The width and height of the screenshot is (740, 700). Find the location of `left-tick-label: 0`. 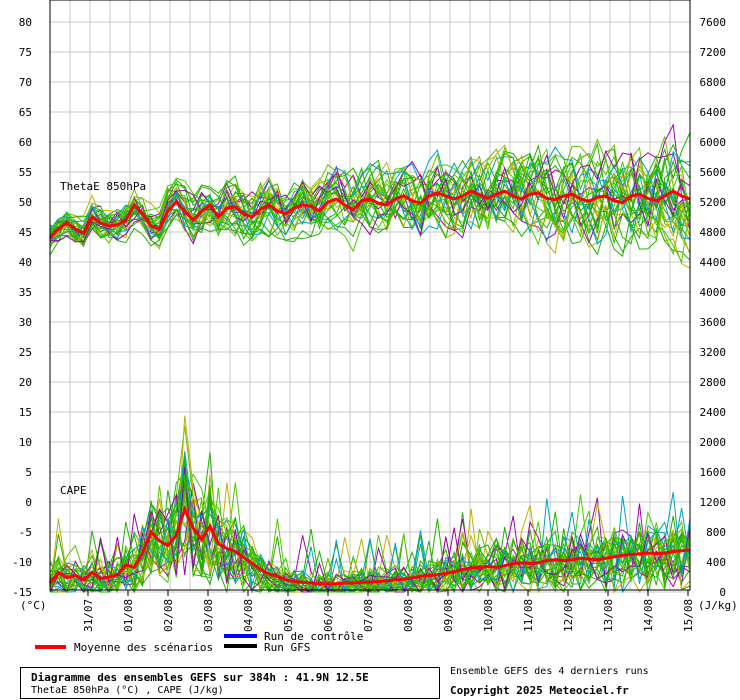

left-tick-label: 0 is located at coordinates (28, 502).